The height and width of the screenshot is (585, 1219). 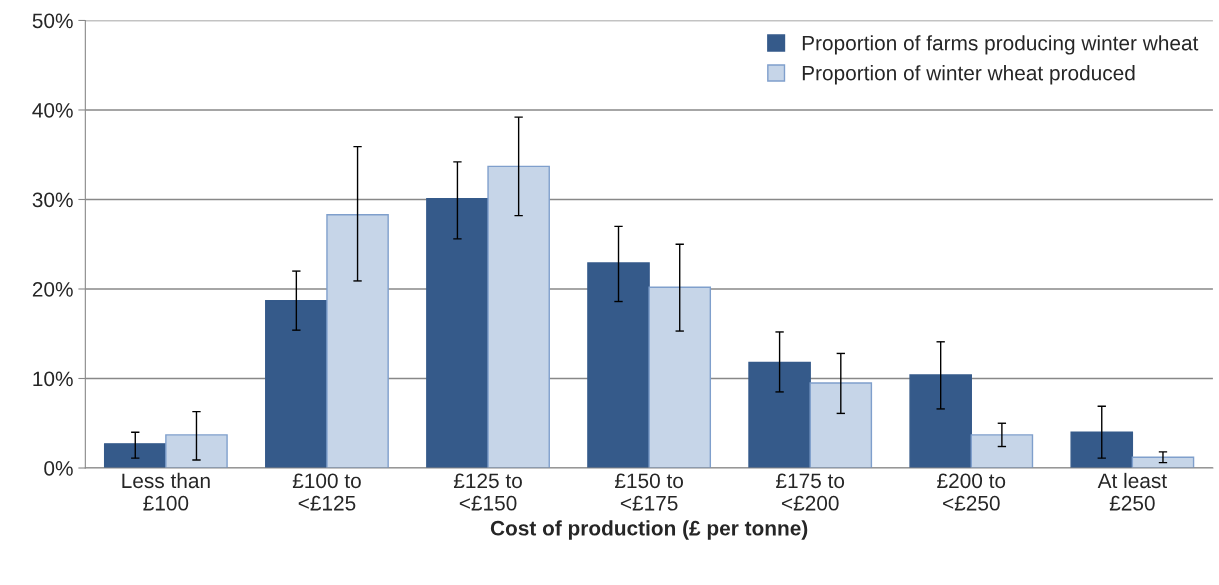 I want to click on x-tick-label: £175 to <£200, so click(x=810, y=492).